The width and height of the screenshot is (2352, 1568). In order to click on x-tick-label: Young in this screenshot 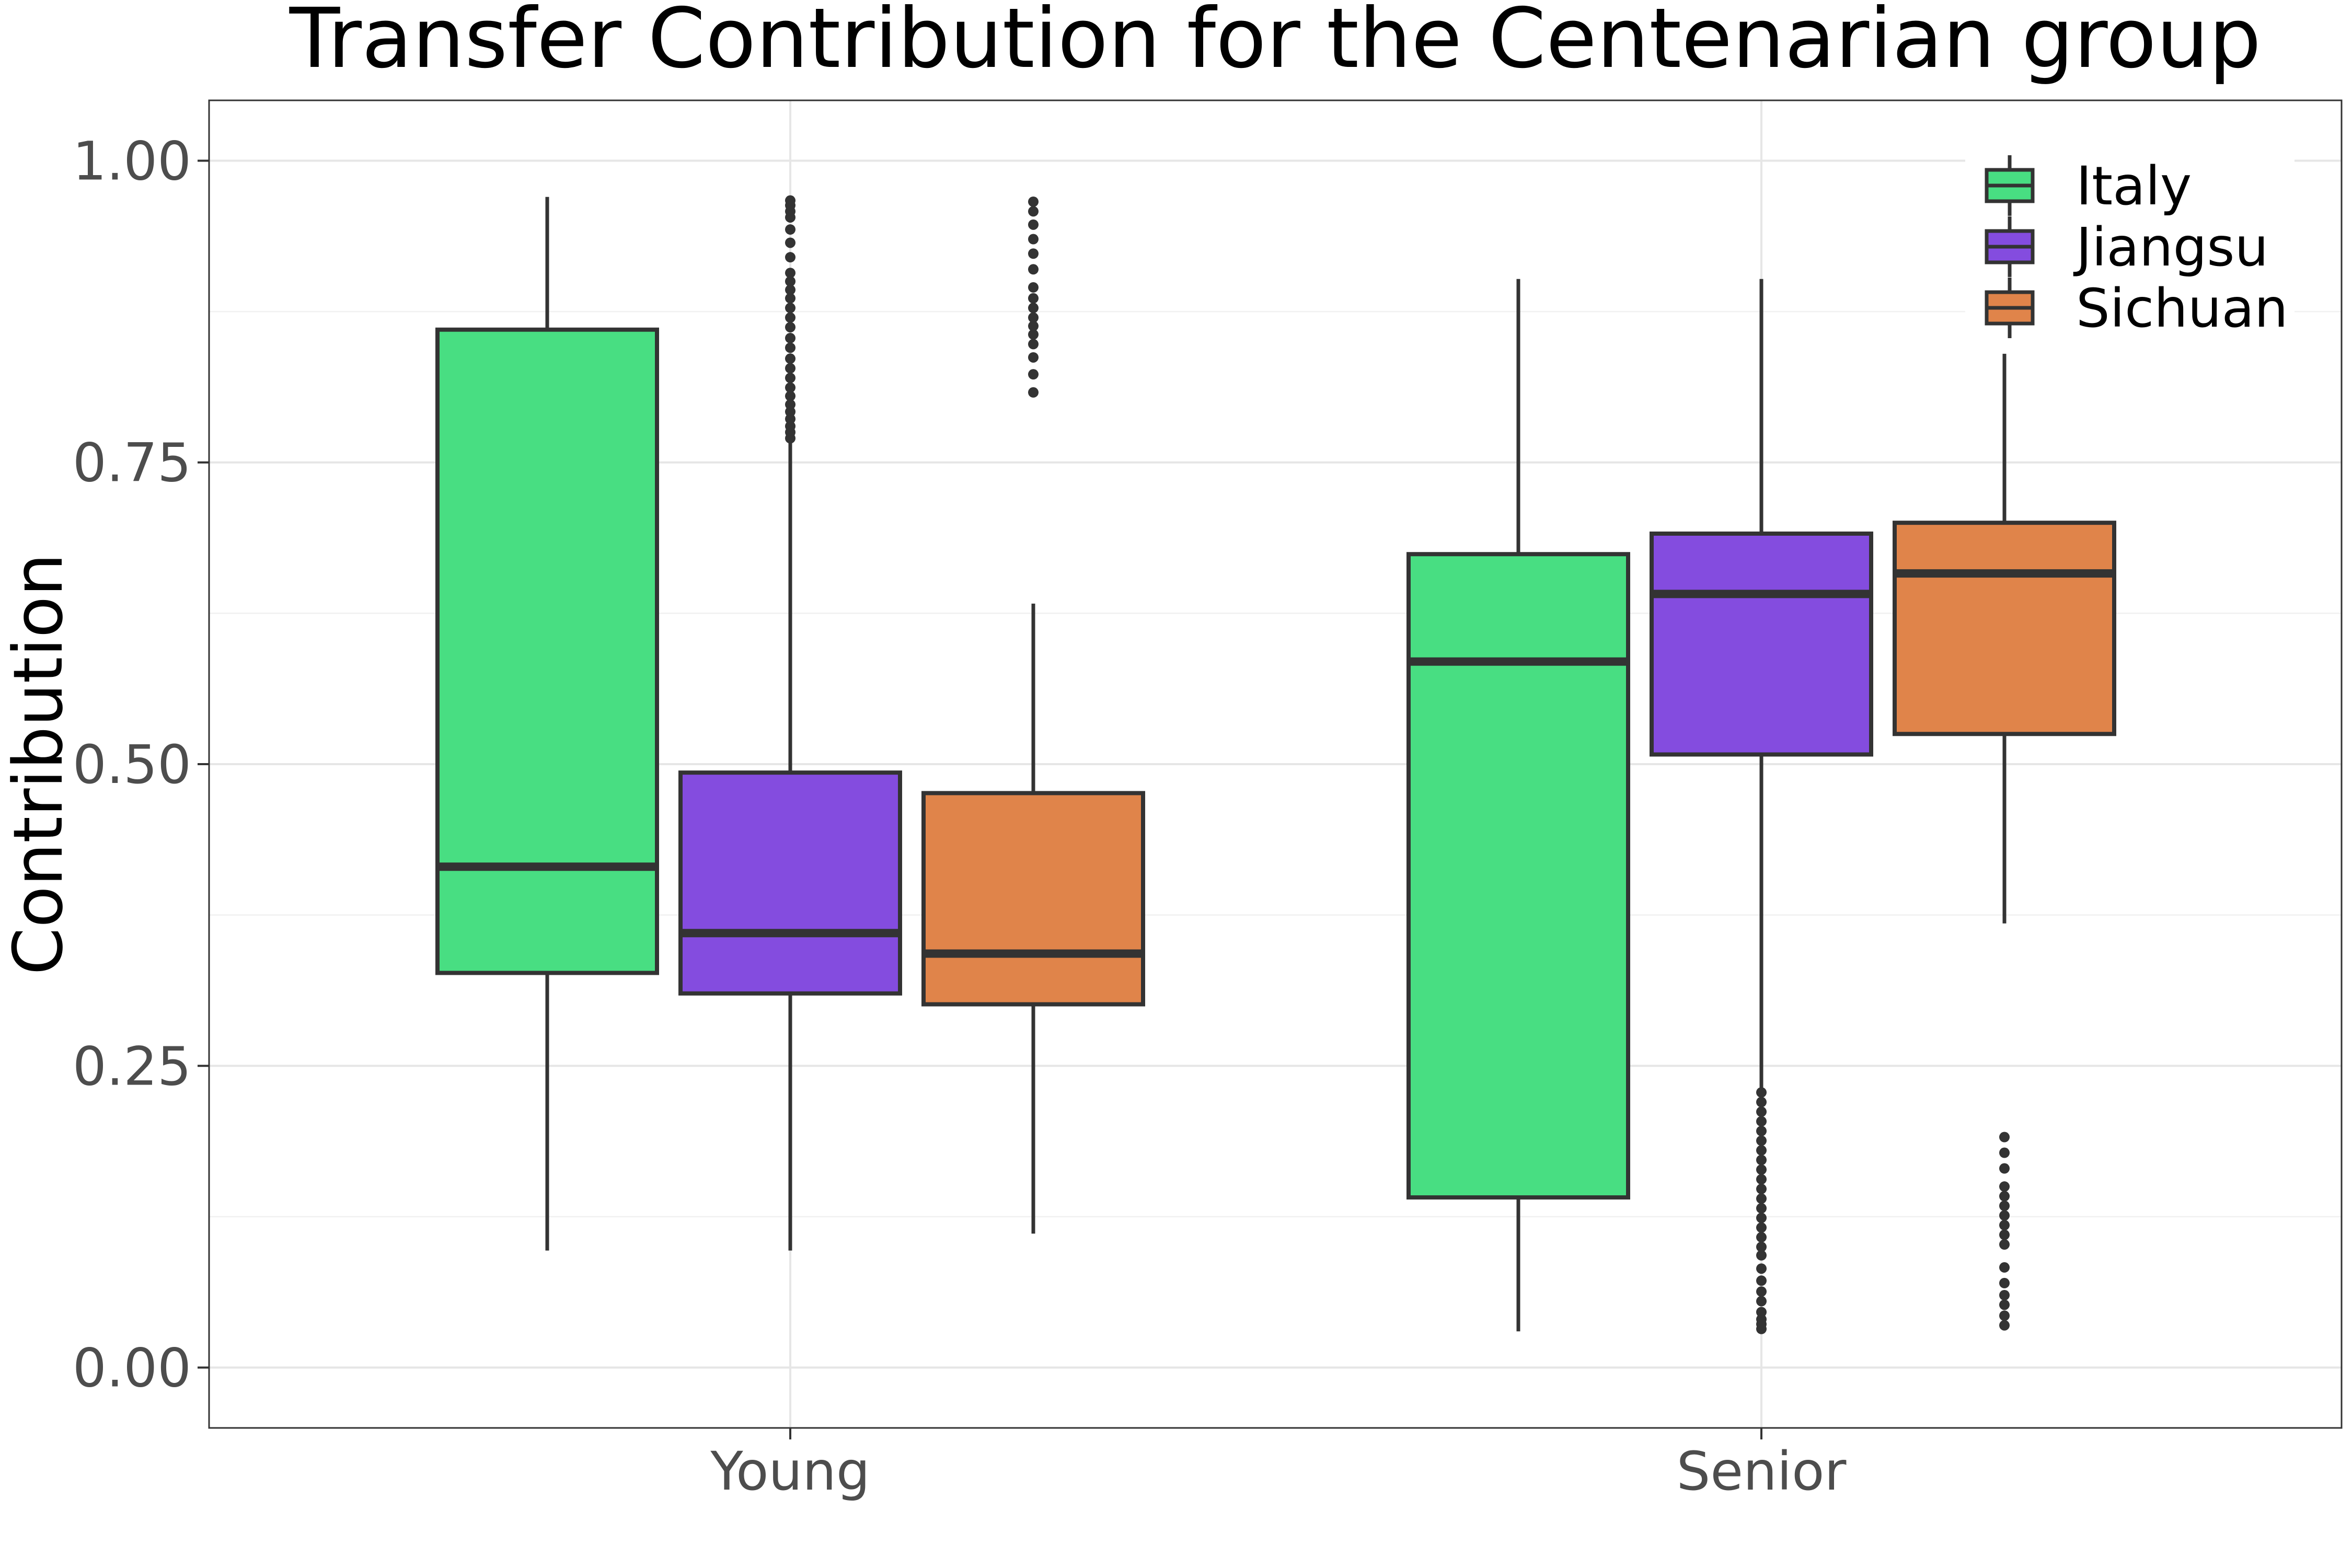, I will do `click(790, 1471)`.